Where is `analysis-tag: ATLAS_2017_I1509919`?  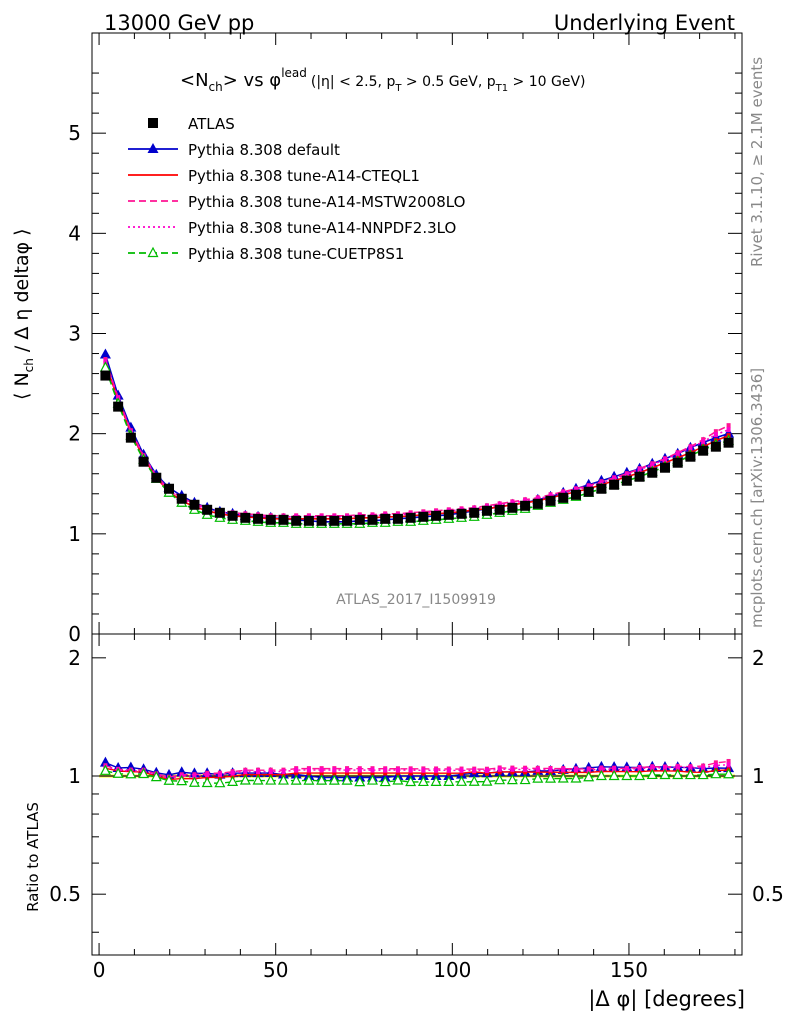
analysis-tag: ATLAS_2017_I1509919 is located at coordinates (416, 600).